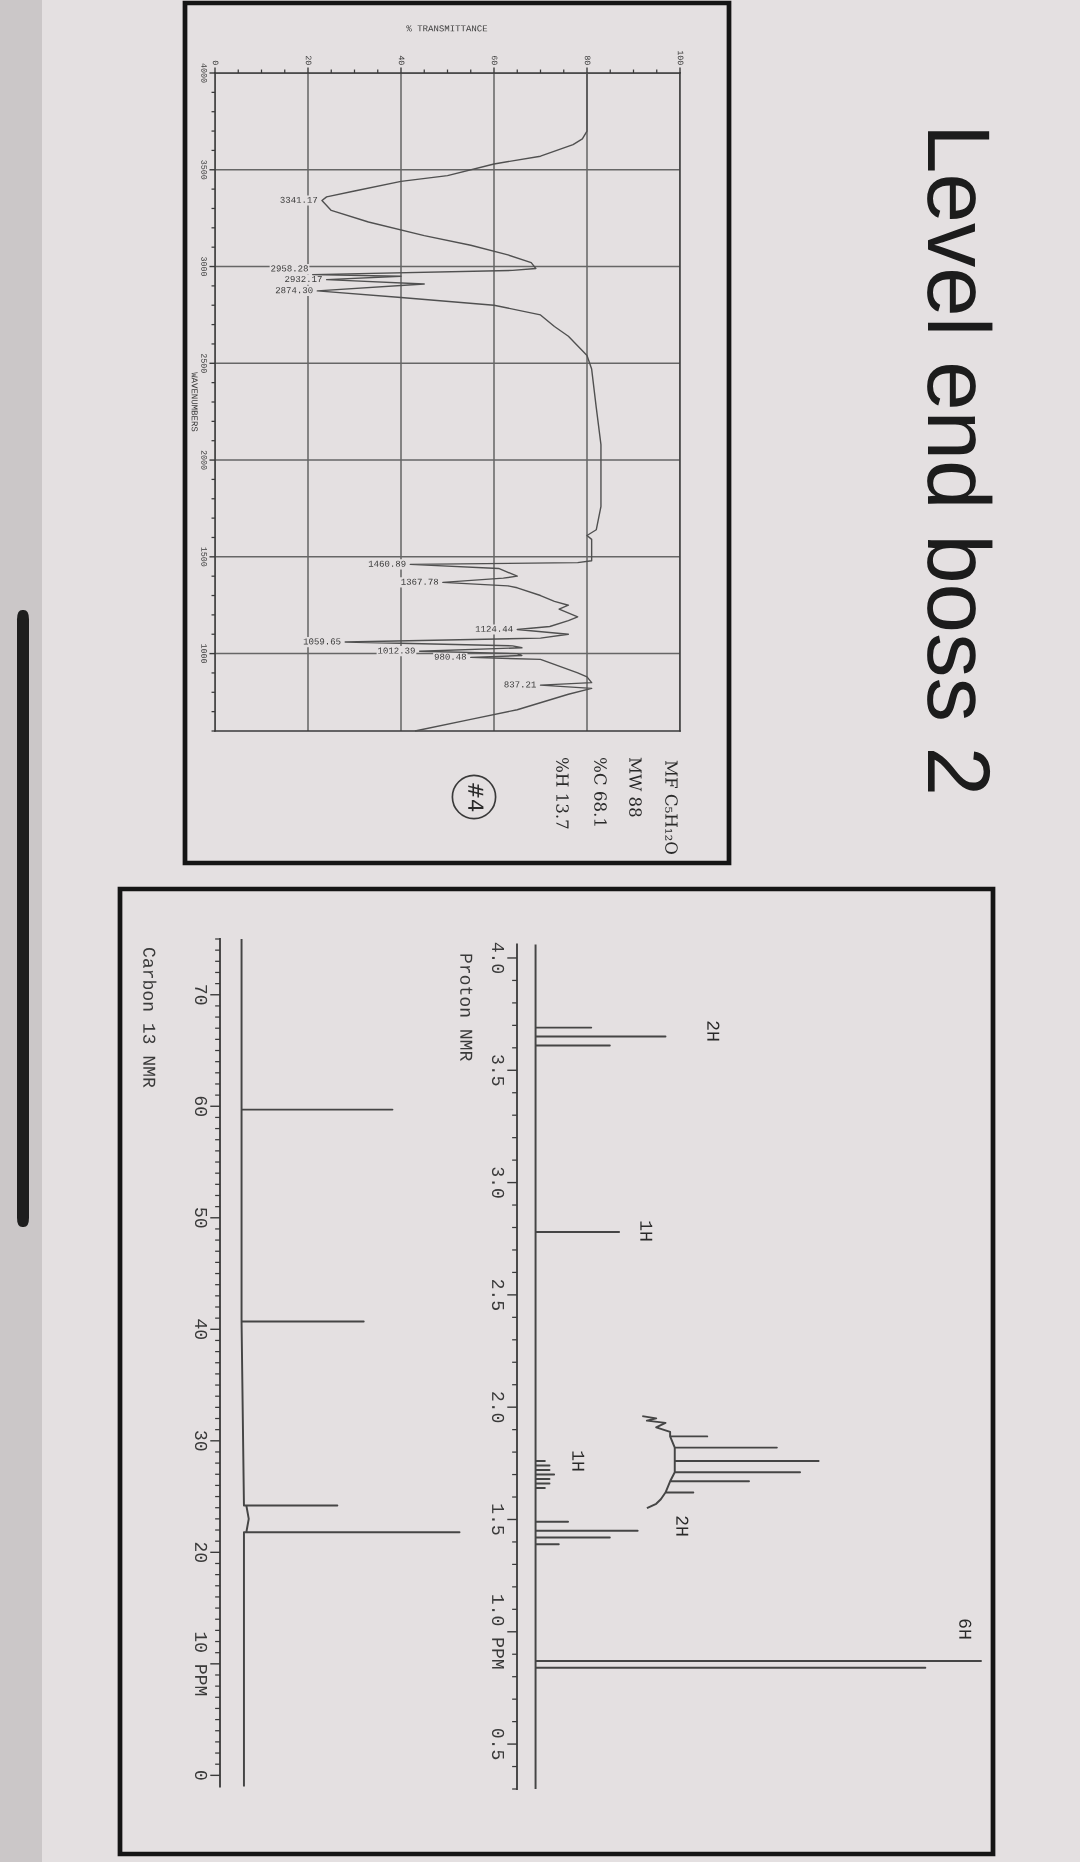 The image size is (1080, 1862). What do you see at coordinates (201, 1329) in the screenshot?
I see `y-tick-label: 40` at bounding box center [201, 1329].